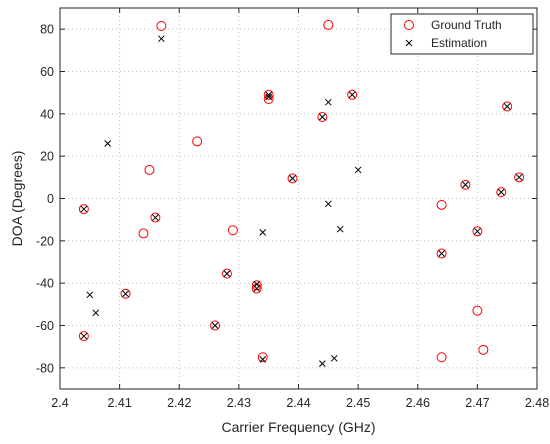 The image size is (550, 444). I want to click on x-axis-label: Carrier Frequency (GHz), so click(298, 427).